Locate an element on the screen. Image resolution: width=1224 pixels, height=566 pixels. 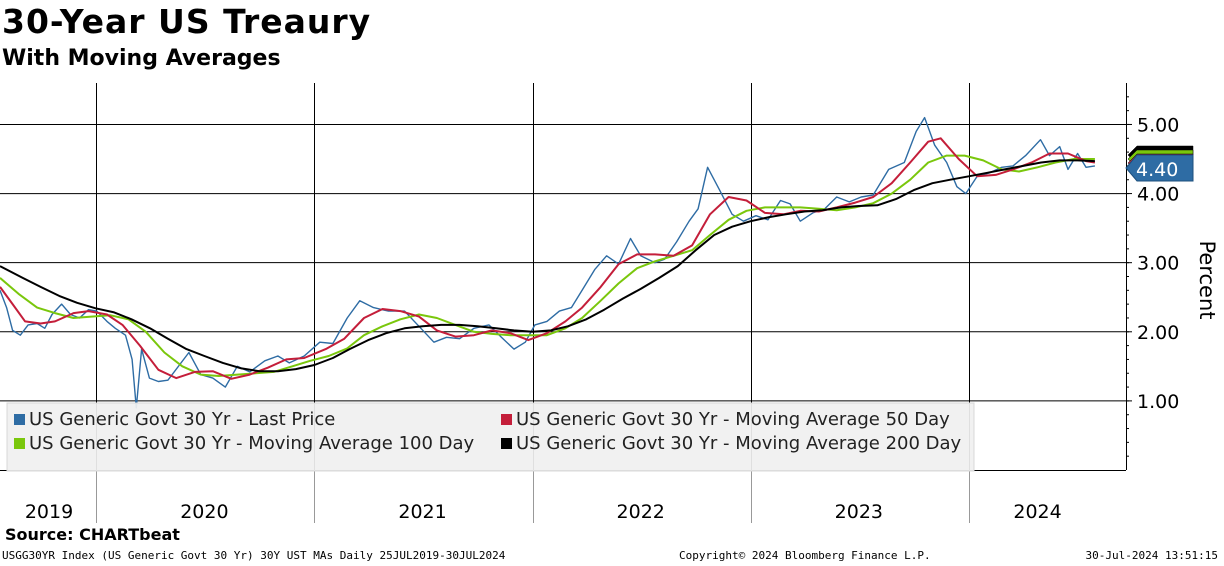
last-price-badge is located at coordinates (1159, 168).